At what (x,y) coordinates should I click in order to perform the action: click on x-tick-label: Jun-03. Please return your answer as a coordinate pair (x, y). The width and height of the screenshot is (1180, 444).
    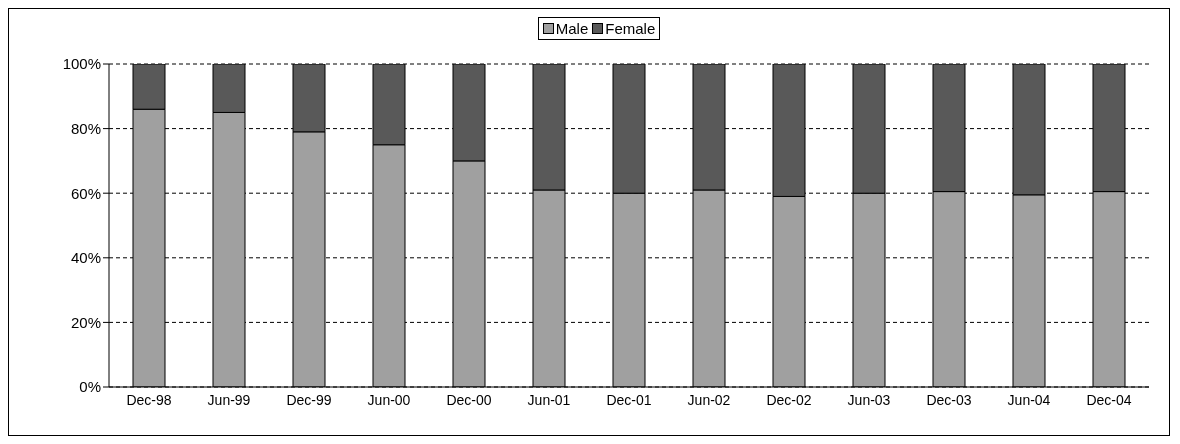
    Looking at the image, I should click on (869, 399).